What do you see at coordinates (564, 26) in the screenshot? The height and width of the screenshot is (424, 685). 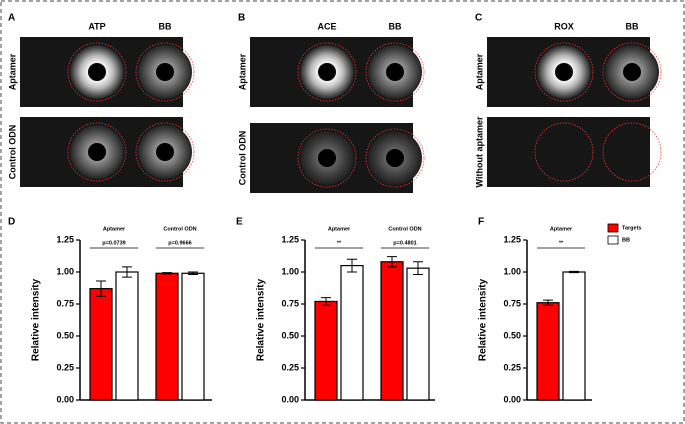 I see `column-label: ROX` at bounding box center [564, 26].